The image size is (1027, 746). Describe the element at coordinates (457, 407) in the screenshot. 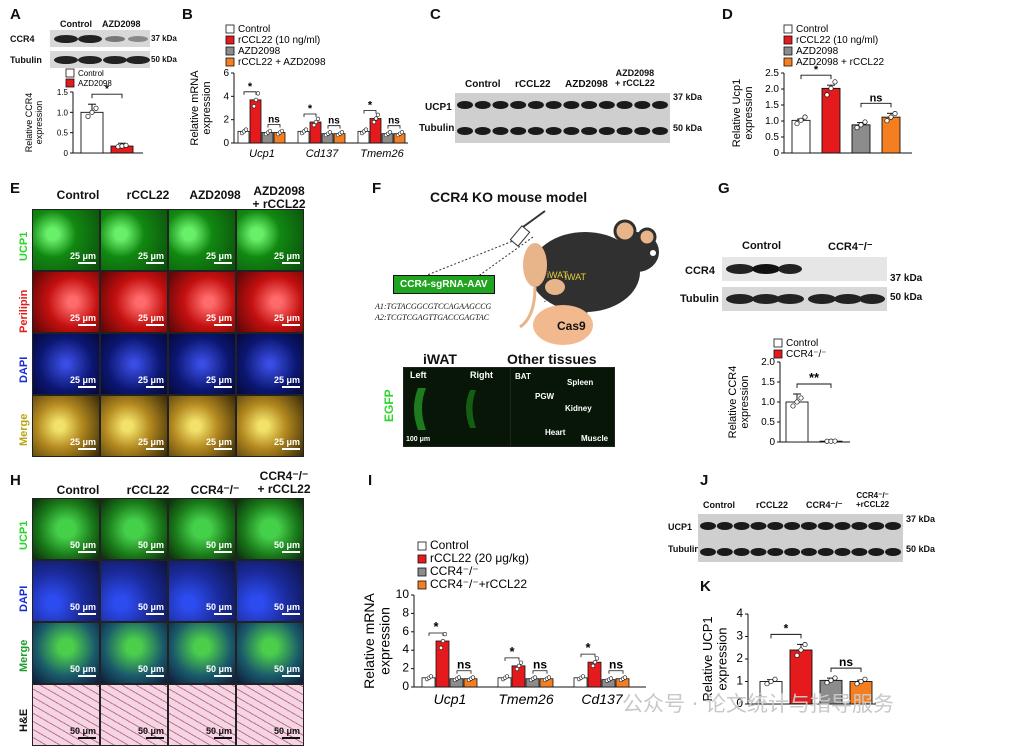

I see `egfp-iwat-image: Left Right 100 μm` at that location.